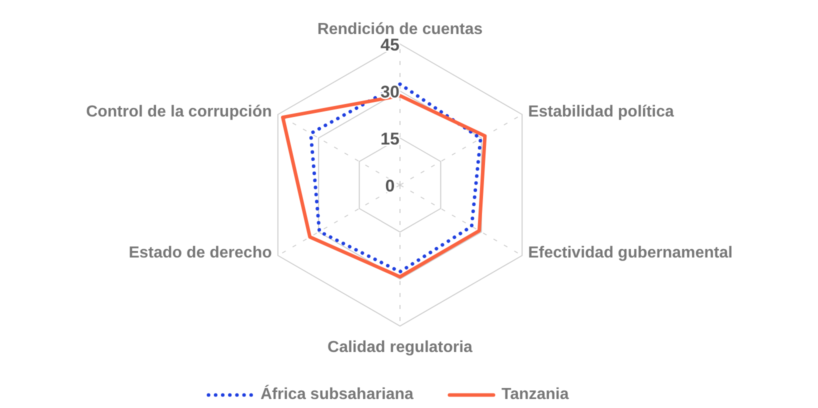 This screenshot has width=818, height=408. What do you see at coordinates (390, 186) in the screenshot?
I see `y-tick-label: 0` at bounding box center [390, 186].